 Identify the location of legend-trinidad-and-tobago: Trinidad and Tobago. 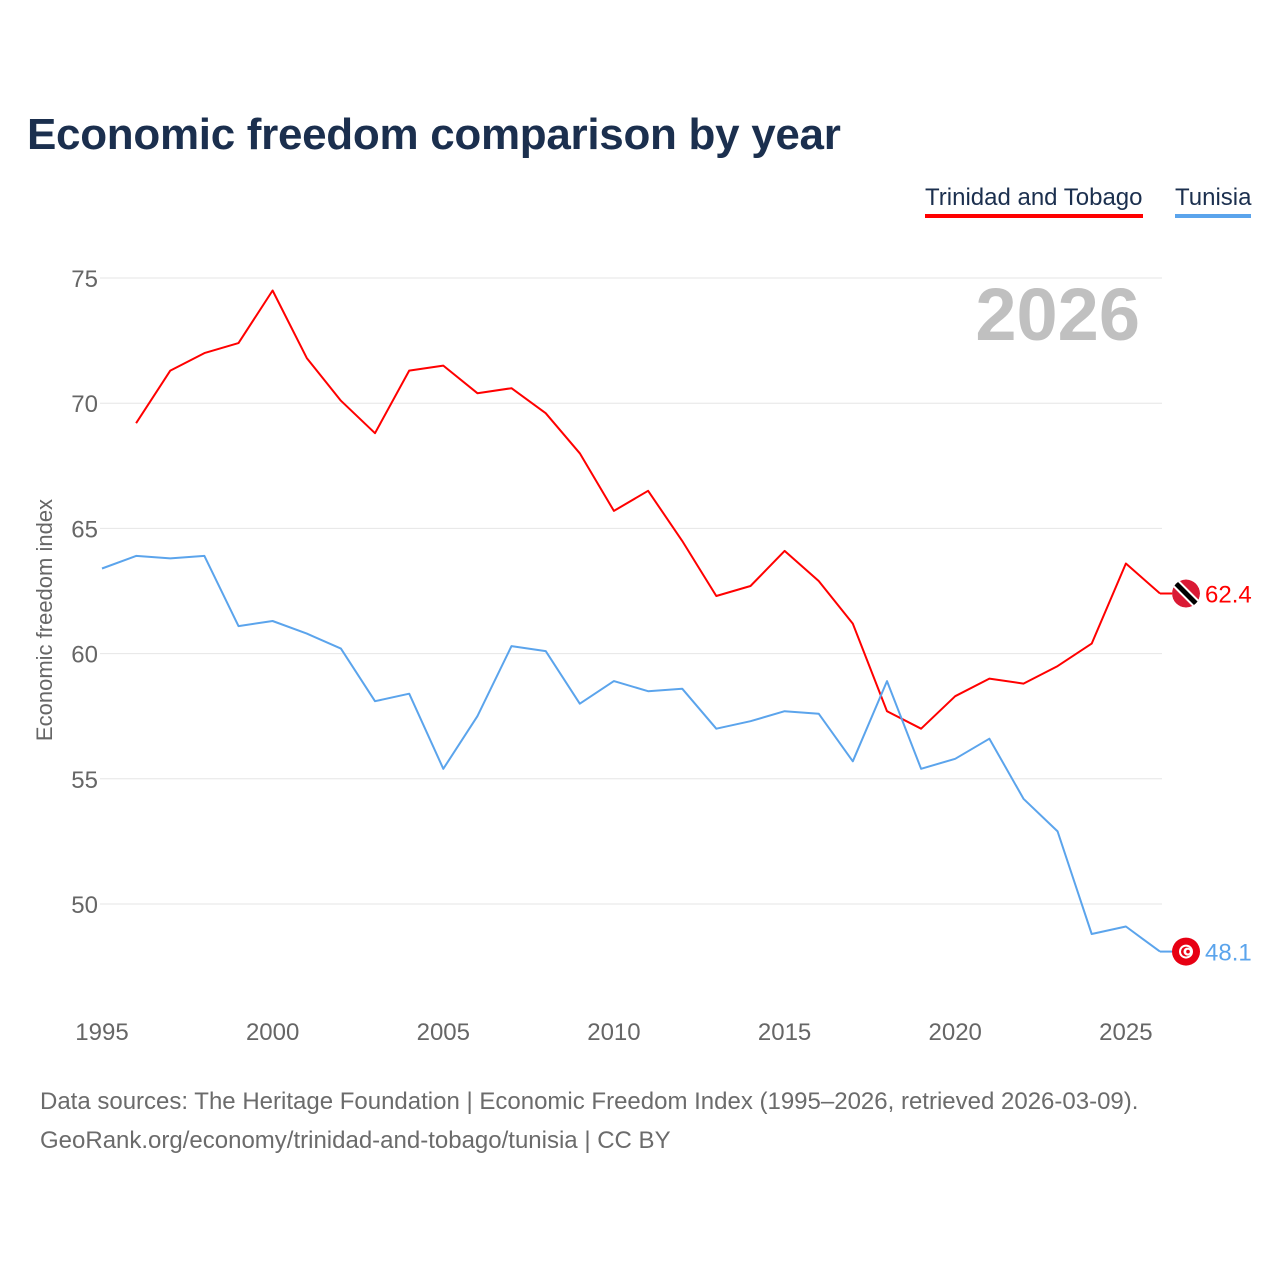
(1034, 201).